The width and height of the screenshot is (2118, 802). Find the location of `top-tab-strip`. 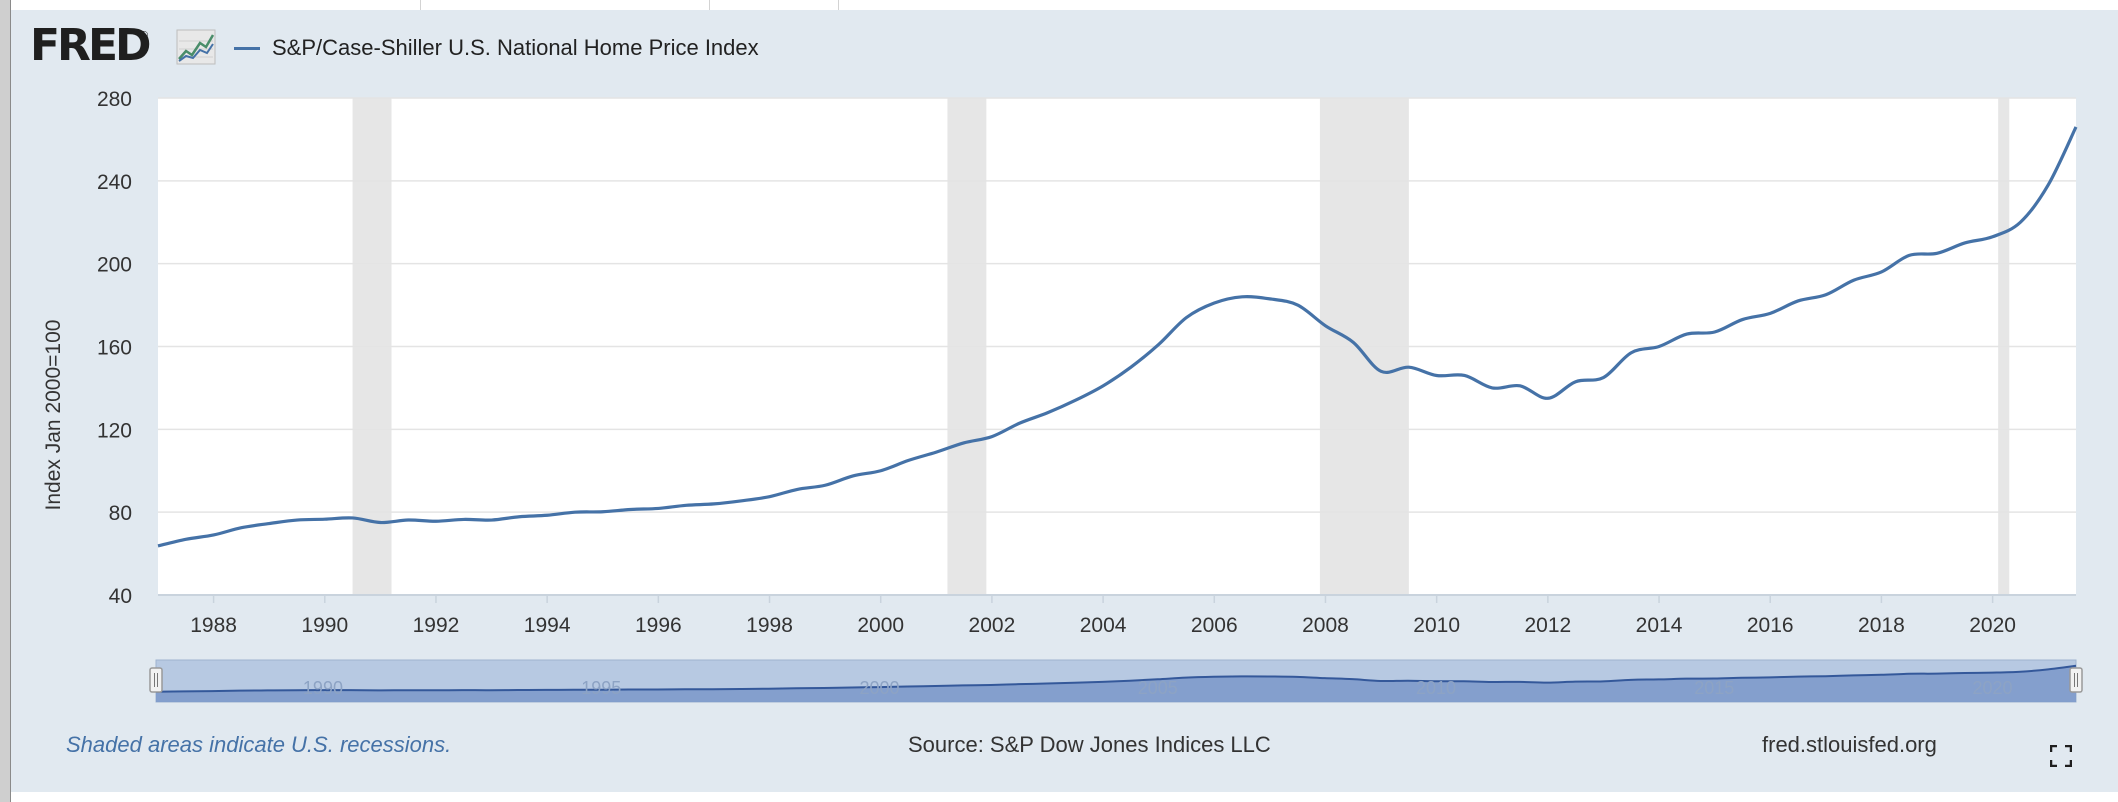

top-tab-strip is located at coordinates (1064, 5).